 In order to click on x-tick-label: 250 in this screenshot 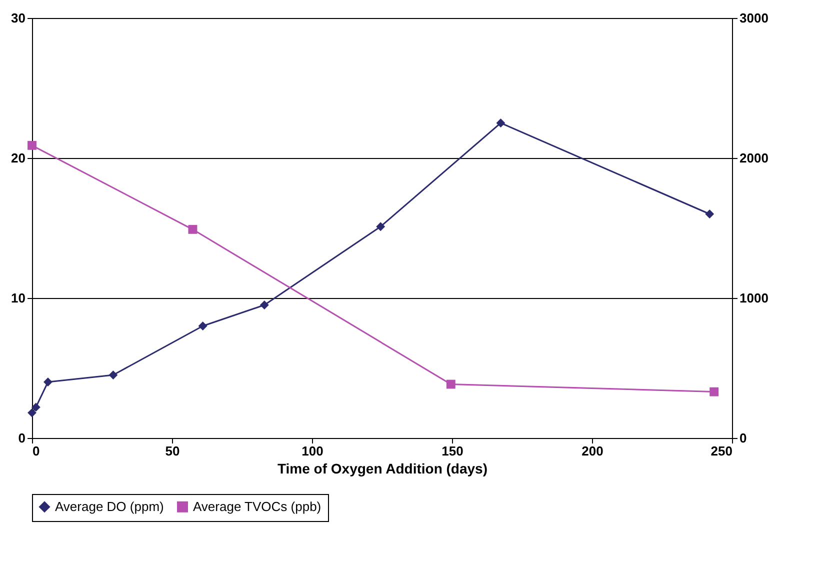, I will do `click(721, 451)`.